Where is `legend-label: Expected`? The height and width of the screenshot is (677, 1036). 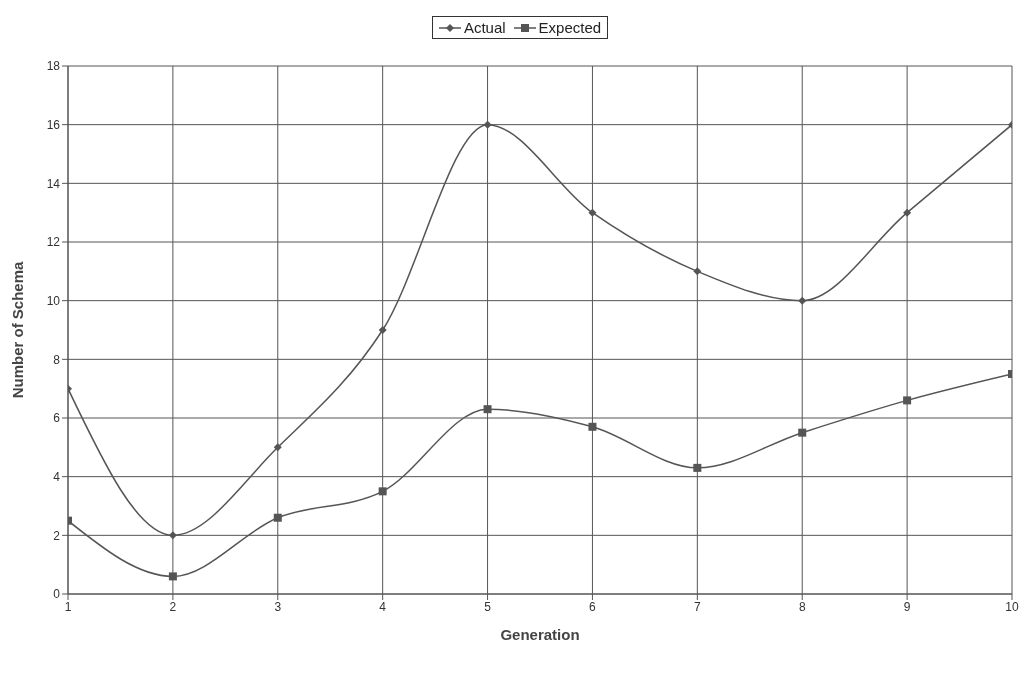
legend-label: Expected is located at coordinates (569, 27).